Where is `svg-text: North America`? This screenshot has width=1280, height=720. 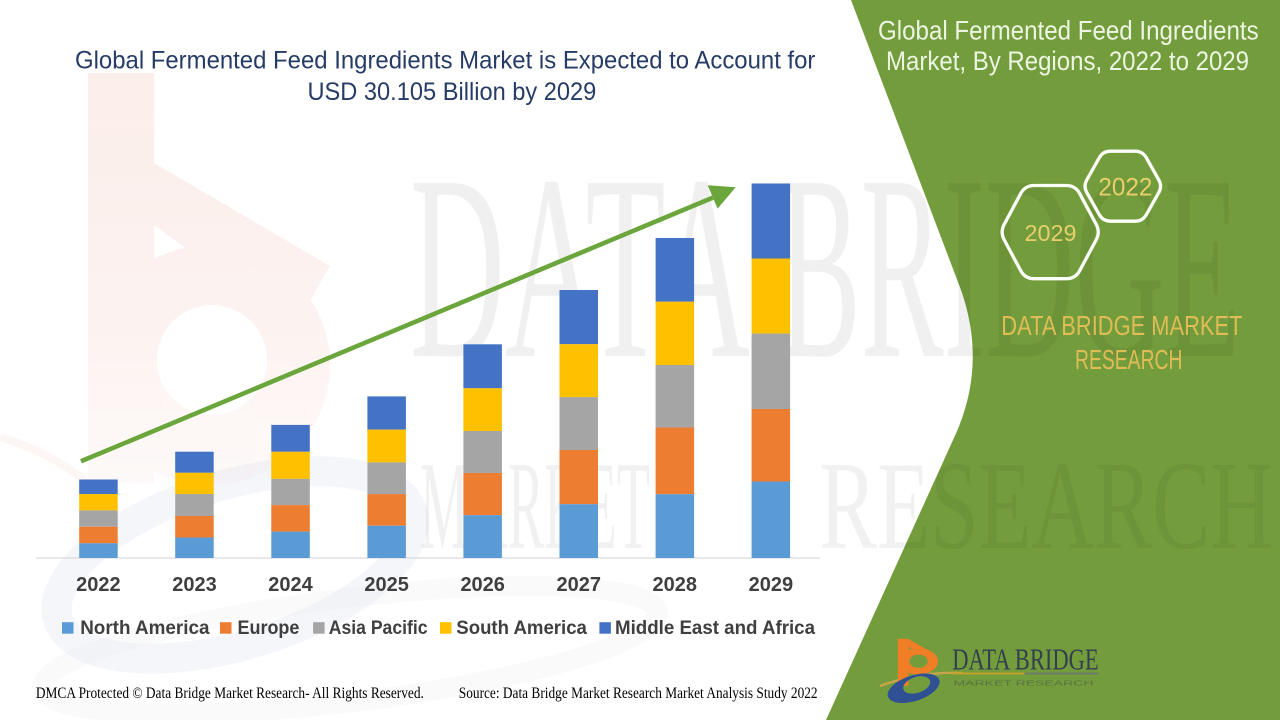
svg-text: North America is located at coordinates (145, 628).